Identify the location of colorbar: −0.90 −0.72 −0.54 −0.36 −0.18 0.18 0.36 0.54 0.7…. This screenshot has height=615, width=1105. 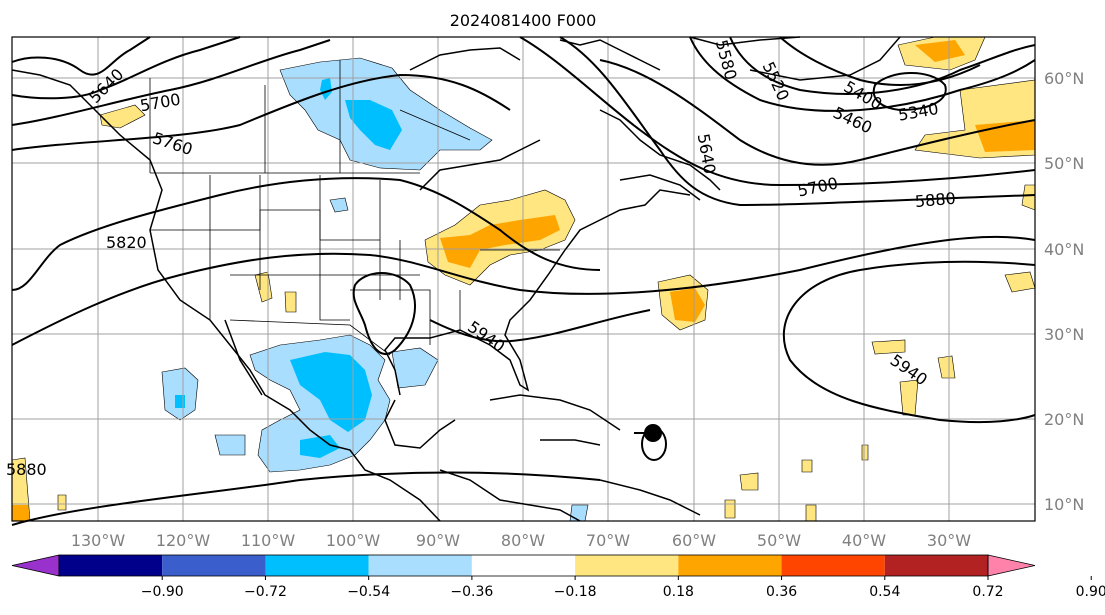
(558, 577).